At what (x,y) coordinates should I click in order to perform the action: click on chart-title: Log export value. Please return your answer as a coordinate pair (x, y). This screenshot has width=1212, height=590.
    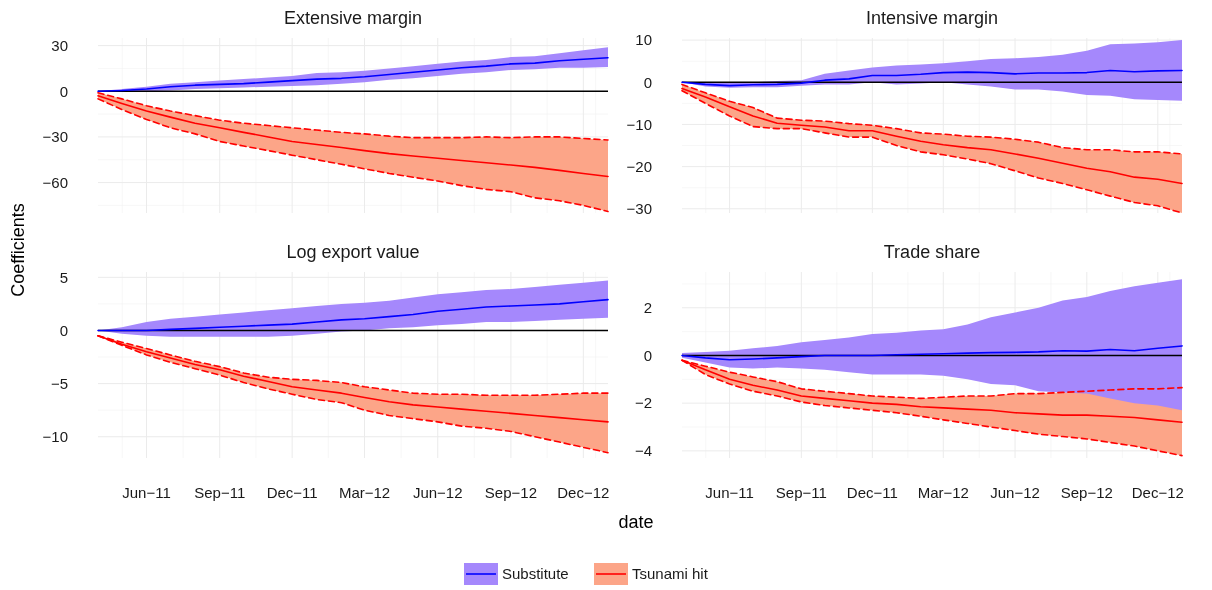
    Looking at the image, I should click on (353, 252).